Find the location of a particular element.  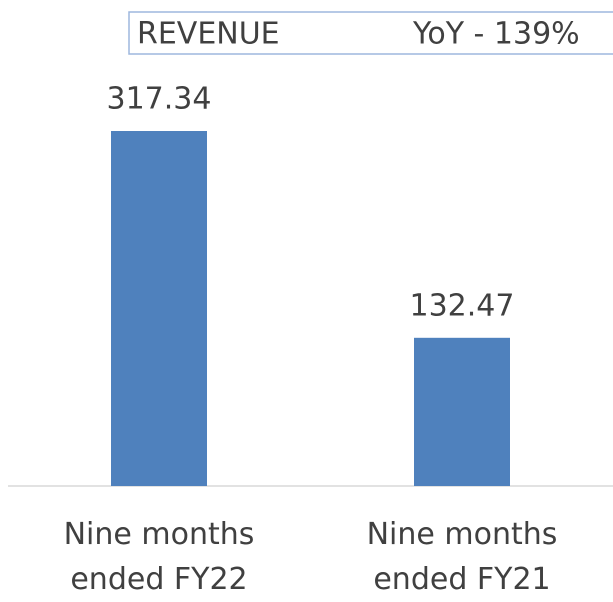

x-tick-label: Nine months ended FY21 is located at coordinates (462, 557).